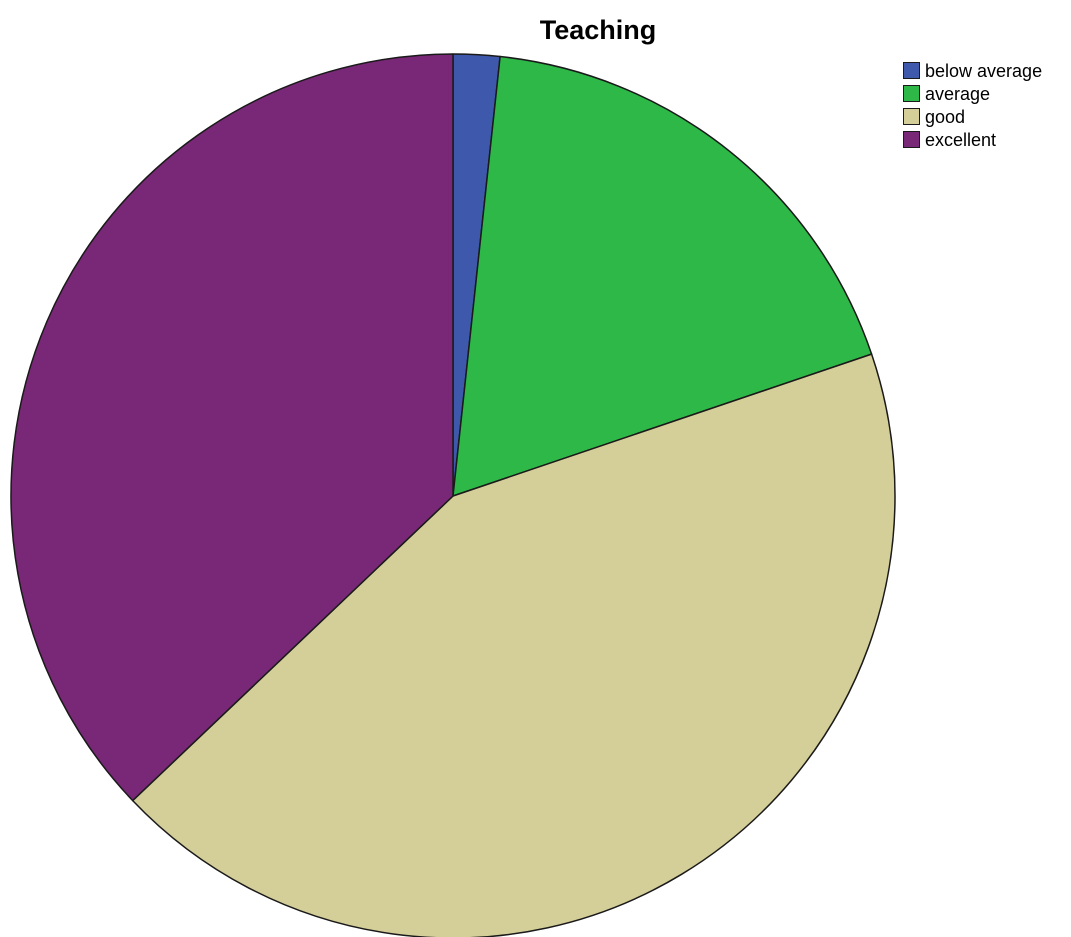 This screenshot has height=937, width=1071. What do you see at coordinates (911, 93) in the screenshot?
I see `legend-swatch-average` at bounding box center [911, 93].